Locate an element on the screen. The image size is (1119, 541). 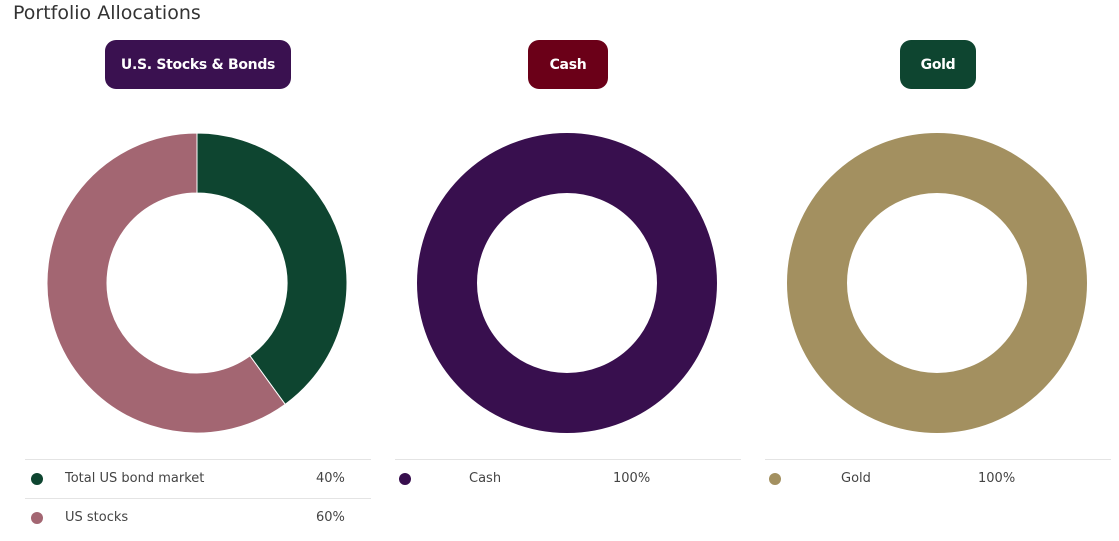
chart-legend: Total US bond market 40% US stocks 60% is located at coordinates (198, 498).